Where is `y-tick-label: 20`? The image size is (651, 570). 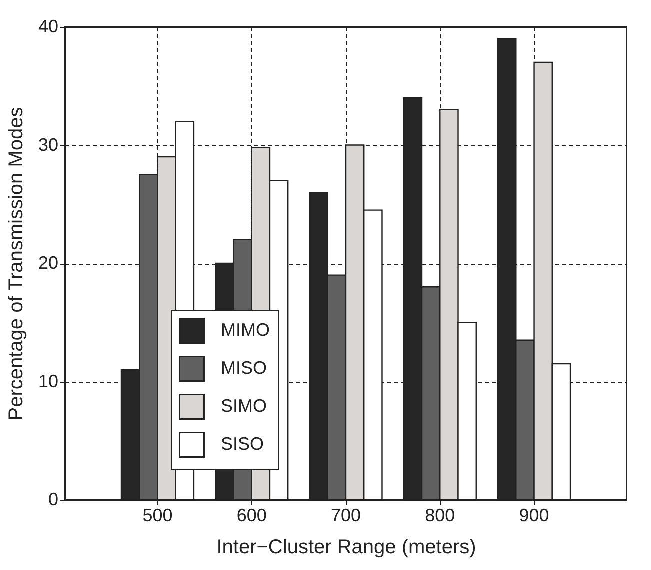 y-tick-label: 20 is located at coordinates (48, 263).